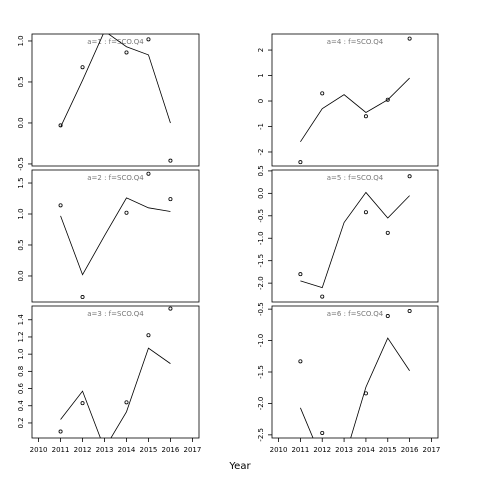 The width and height of the screenshot is (480, 480). I want to click on y-tick-label: 1, so click(261, 75).